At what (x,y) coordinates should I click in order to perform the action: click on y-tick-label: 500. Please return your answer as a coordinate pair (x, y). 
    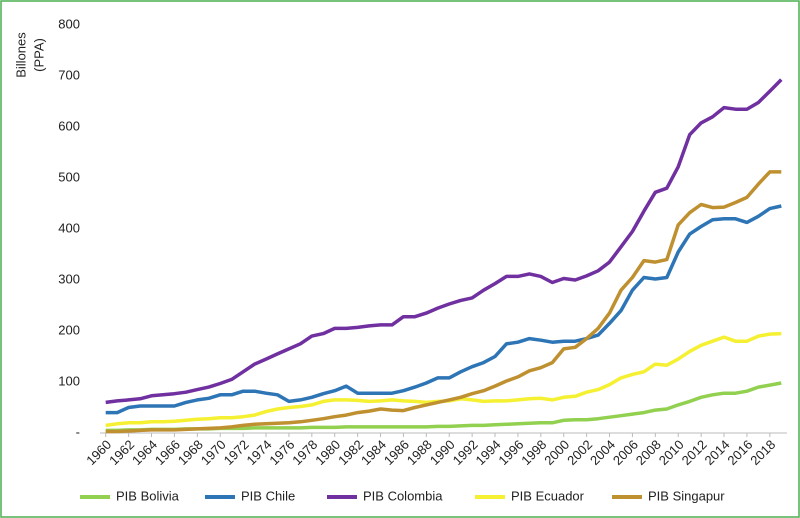
    Looking at the image, I should click on (69, 176).